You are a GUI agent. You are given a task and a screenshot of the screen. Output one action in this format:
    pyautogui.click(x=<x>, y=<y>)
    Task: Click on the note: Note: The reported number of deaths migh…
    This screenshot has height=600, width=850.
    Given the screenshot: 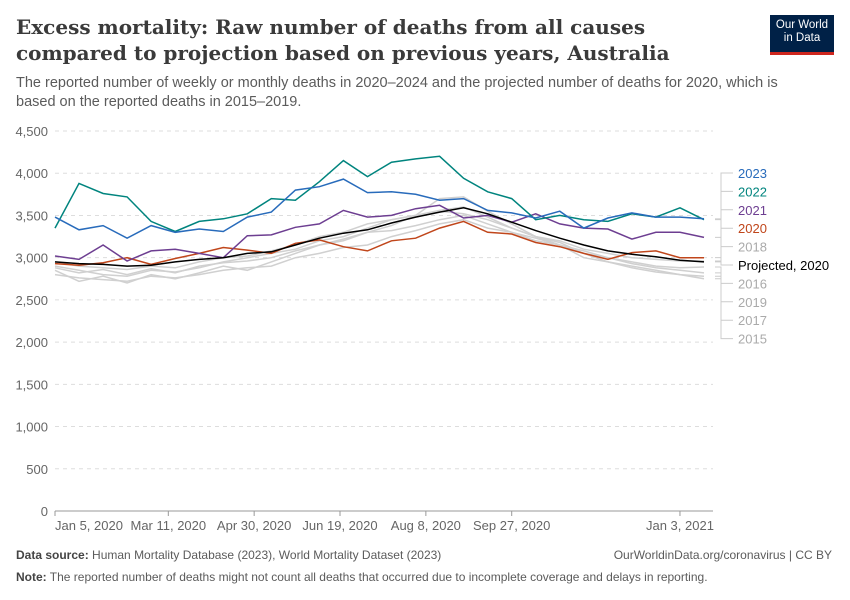 What is the action you would take?
    pyautogui.click(x=362, y=577)
    